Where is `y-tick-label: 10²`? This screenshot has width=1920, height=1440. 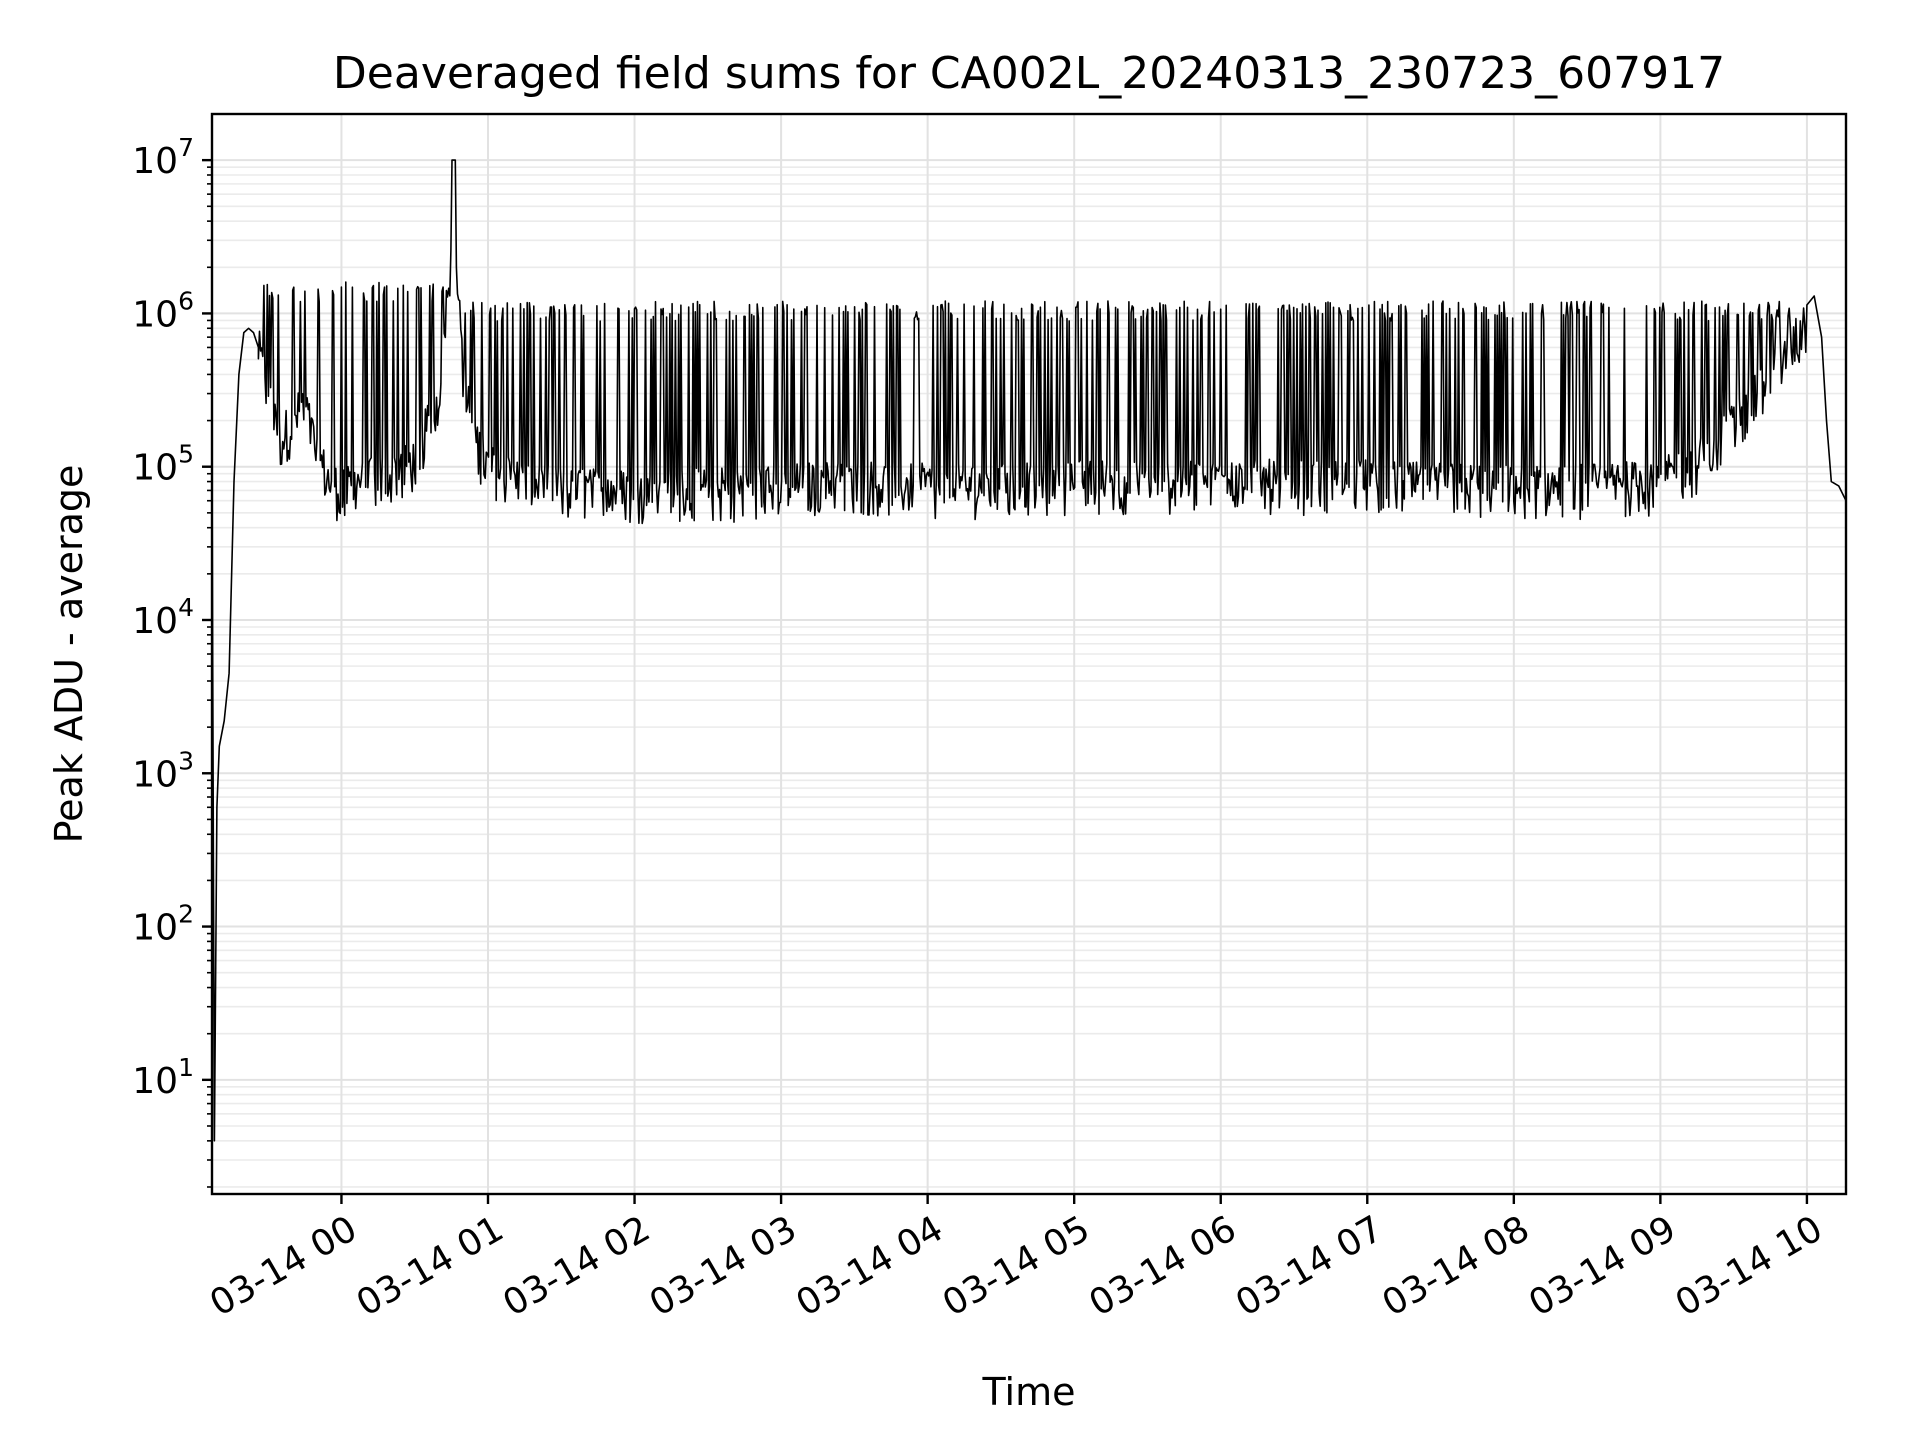
y-tick-label: 10² is located at coordinates (163, 924).